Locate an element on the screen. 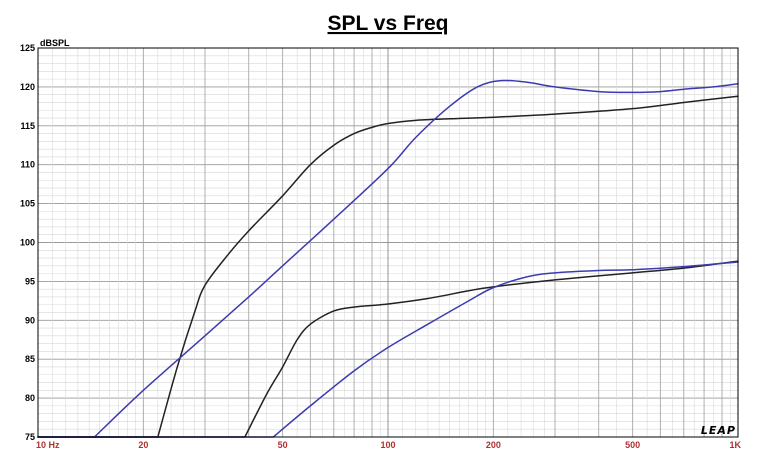 The height and width of the screenshot is (471, 765). y-tick-label: 120 is located at coordinates (27, 87).